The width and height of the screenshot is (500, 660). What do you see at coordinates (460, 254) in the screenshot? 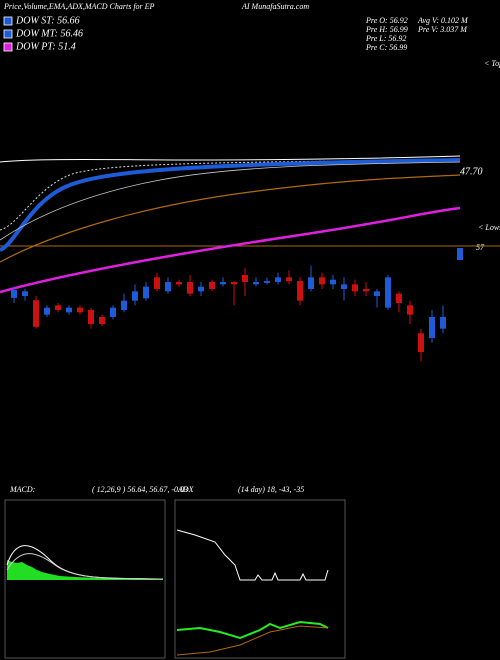
I see `last-candle` at bounding box center [460, 254].